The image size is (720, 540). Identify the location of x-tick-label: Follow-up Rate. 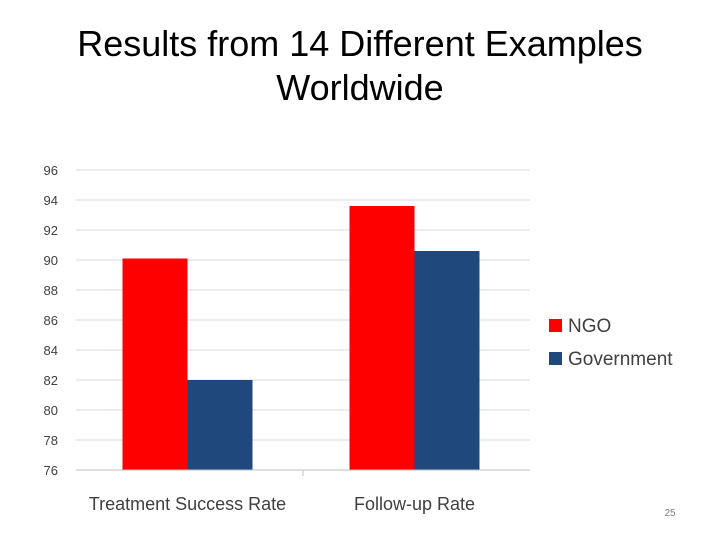
(414, 504).